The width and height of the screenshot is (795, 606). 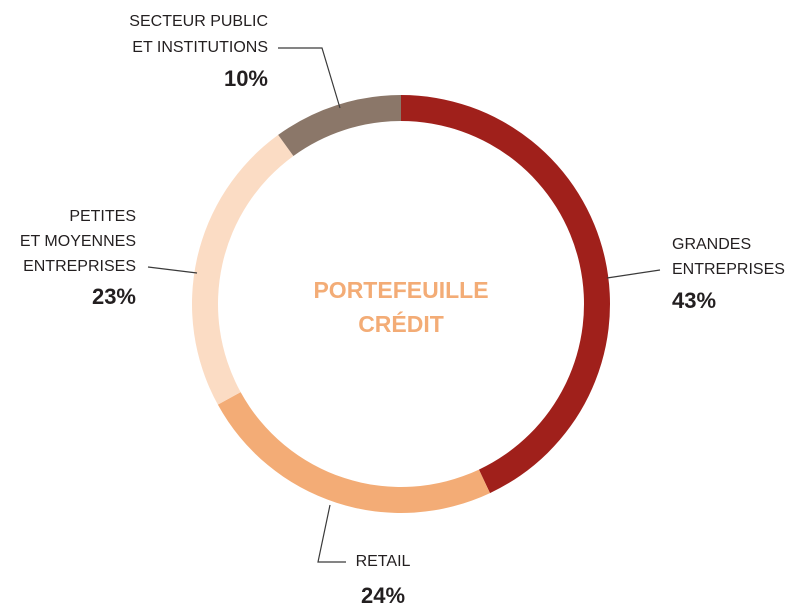 I want to click on category-label: PETITES, so click(x=102, y=216).